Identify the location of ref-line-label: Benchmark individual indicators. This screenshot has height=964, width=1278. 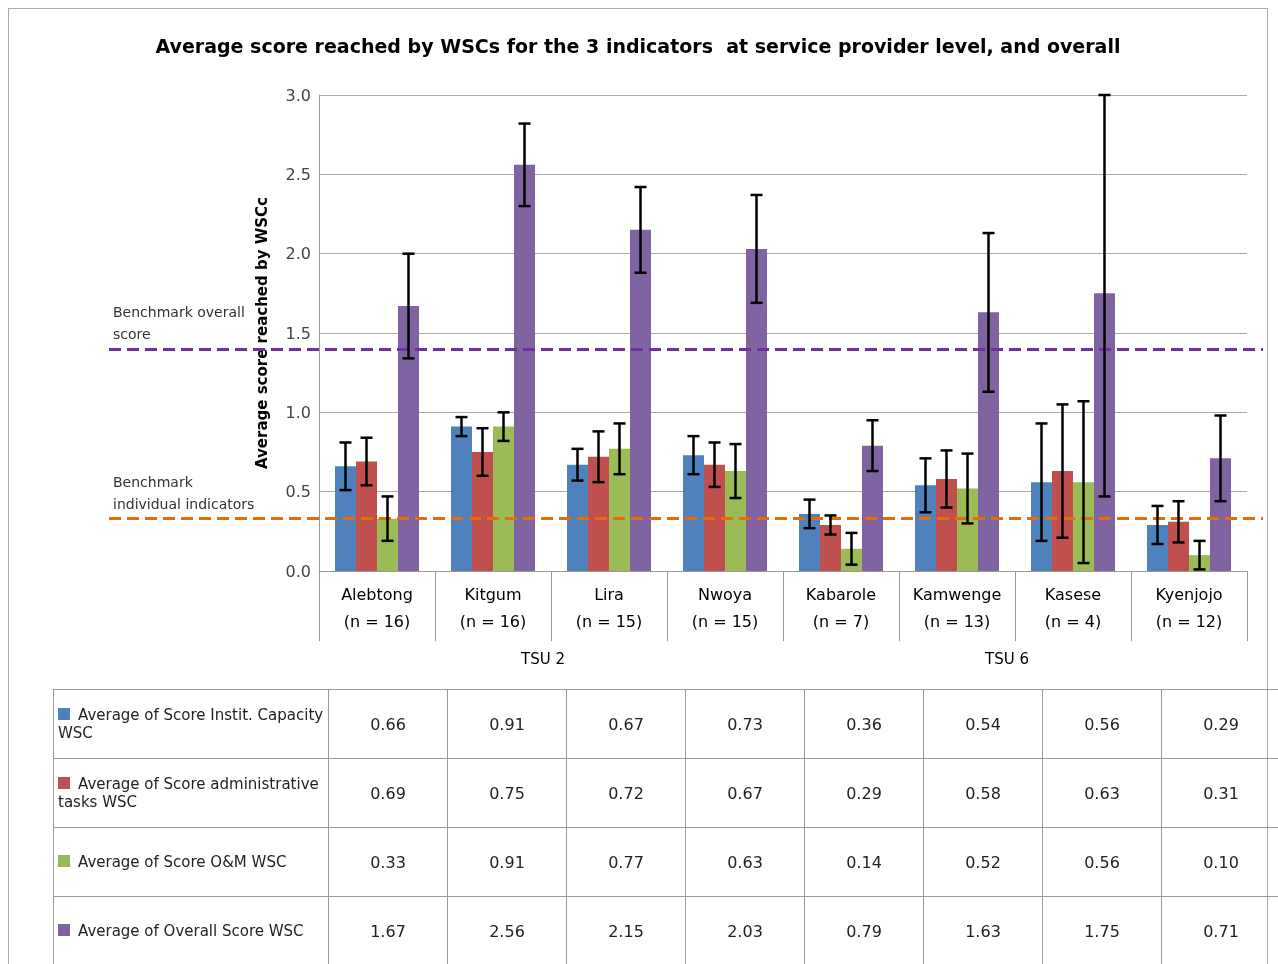
(184, 492).